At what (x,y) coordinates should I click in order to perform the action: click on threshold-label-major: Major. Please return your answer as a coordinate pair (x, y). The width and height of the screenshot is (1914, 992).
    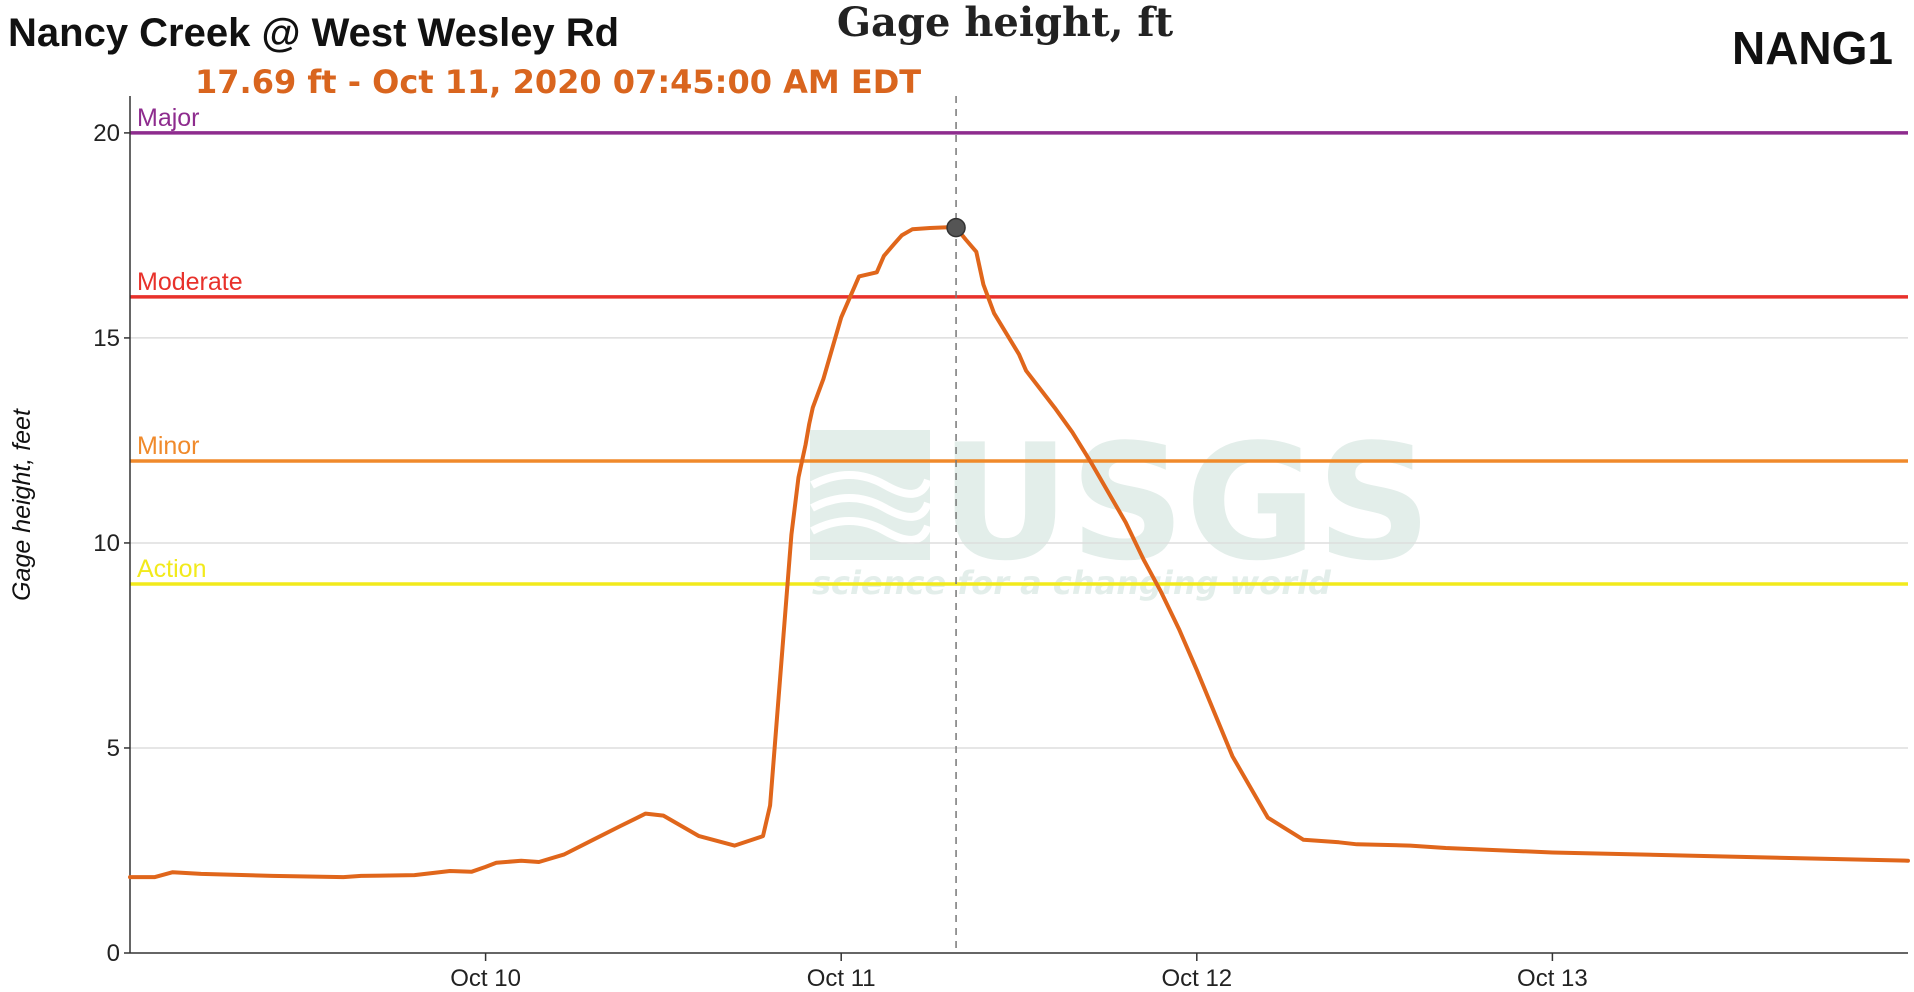
    Looking at the image, I should click on (168, 118).